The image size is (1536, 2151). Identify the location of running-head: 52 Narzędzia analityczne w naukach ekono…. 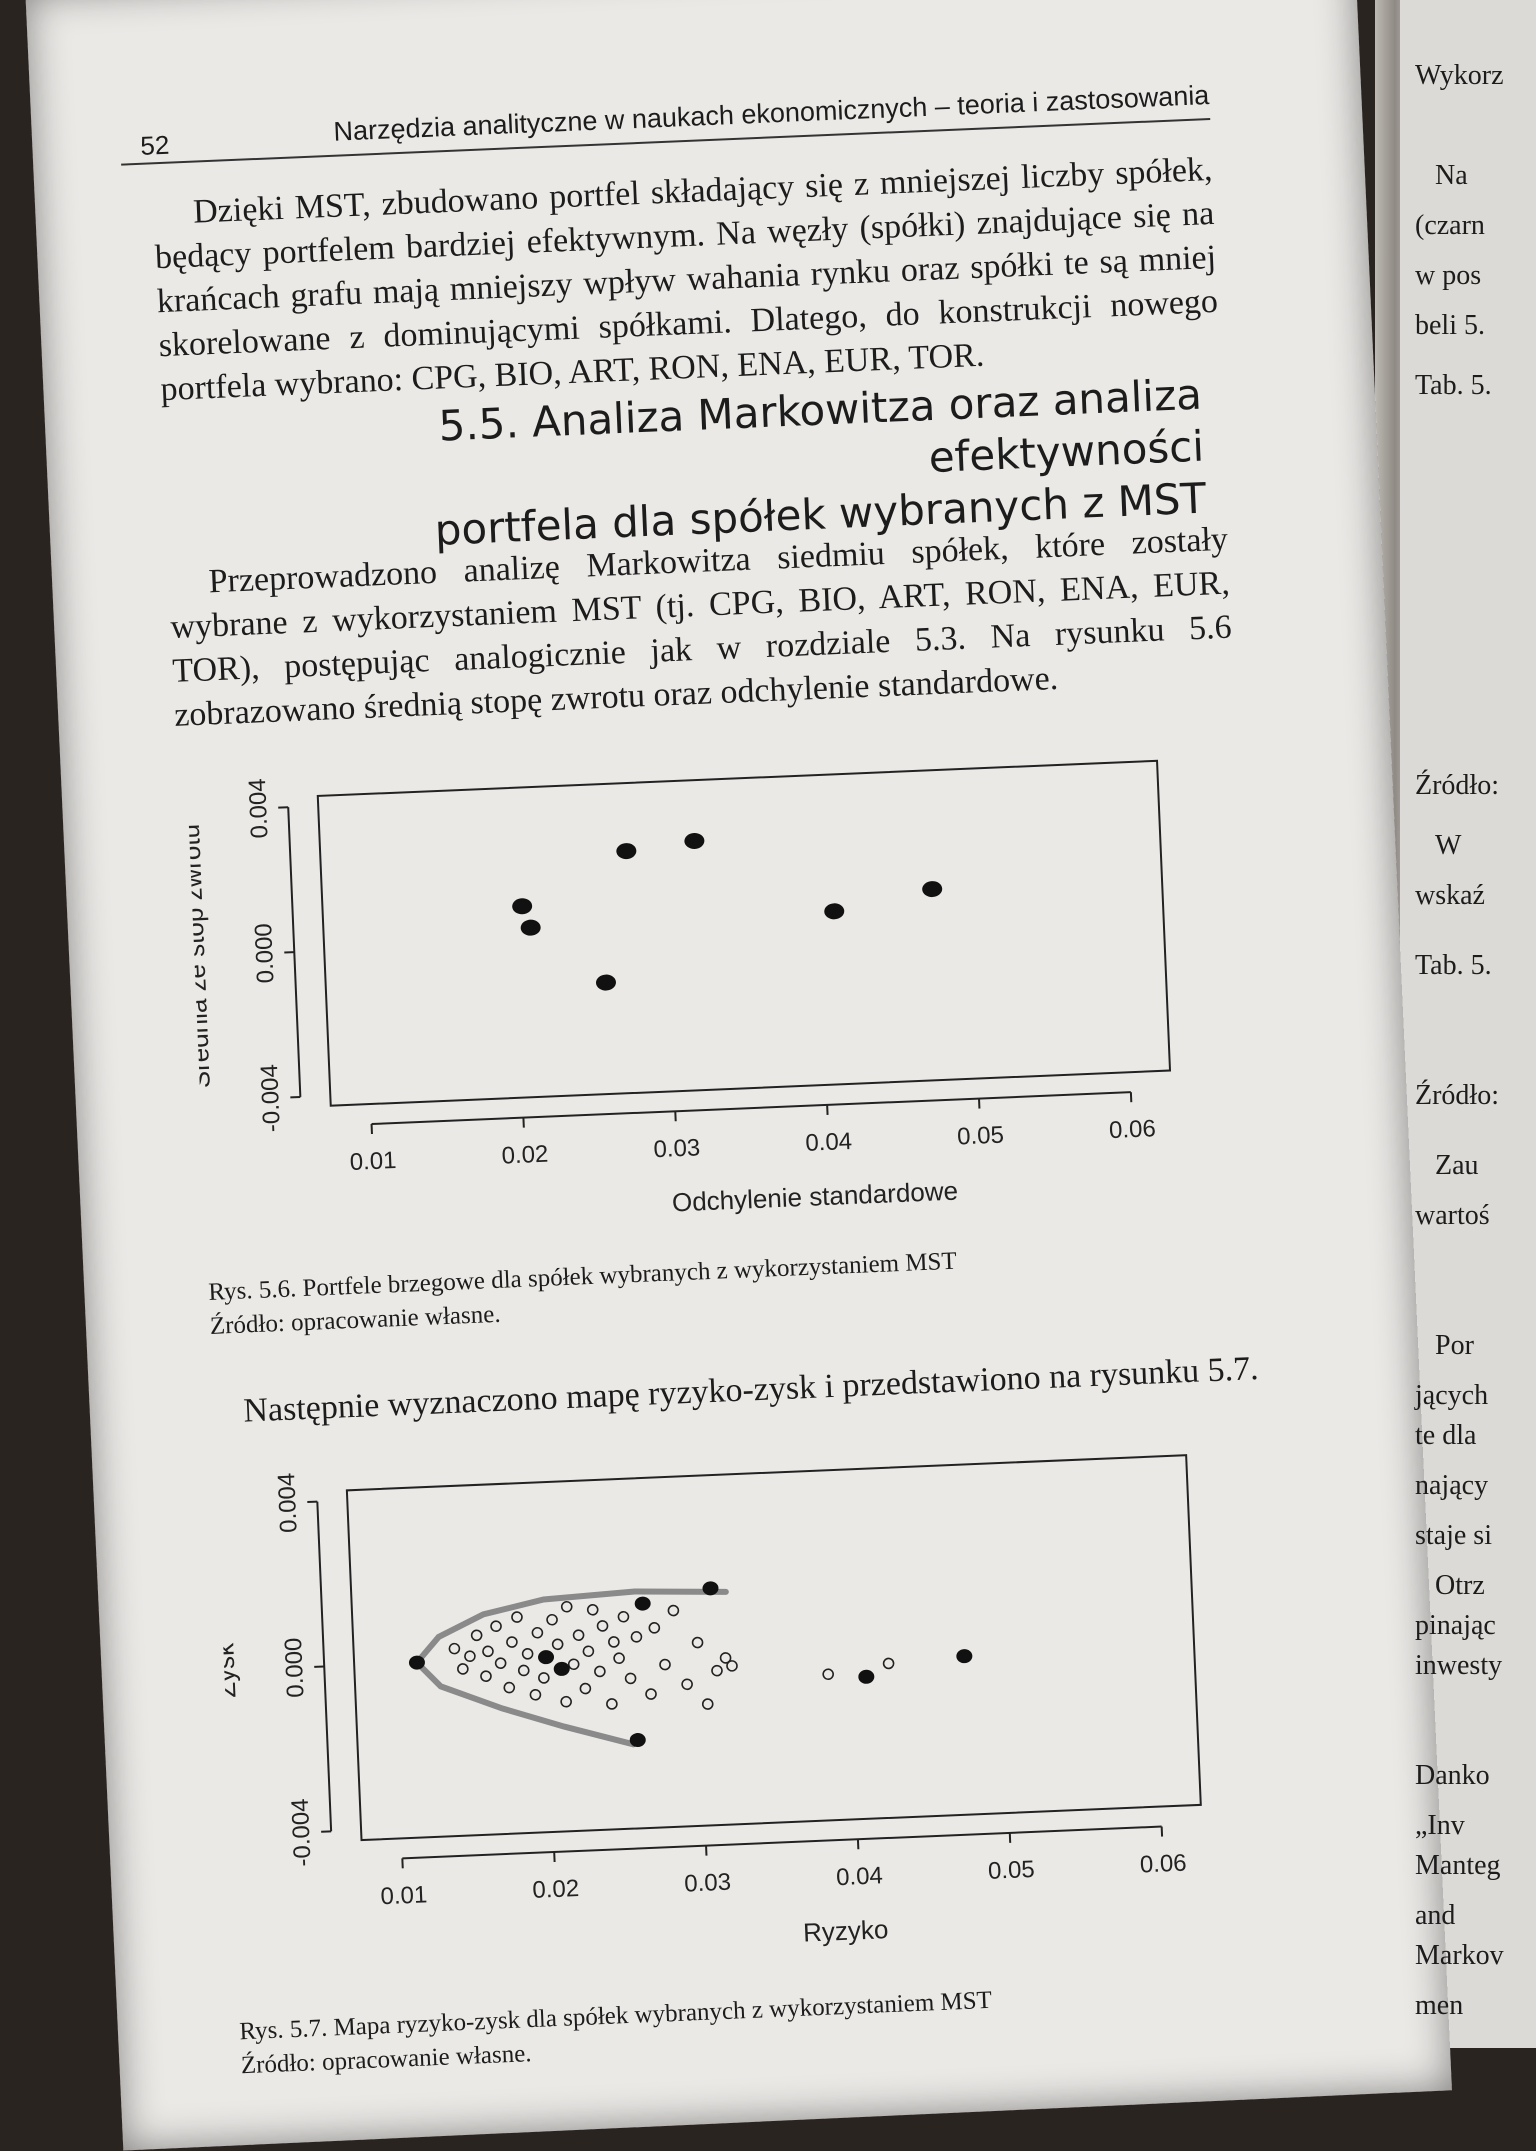
(664, 122).